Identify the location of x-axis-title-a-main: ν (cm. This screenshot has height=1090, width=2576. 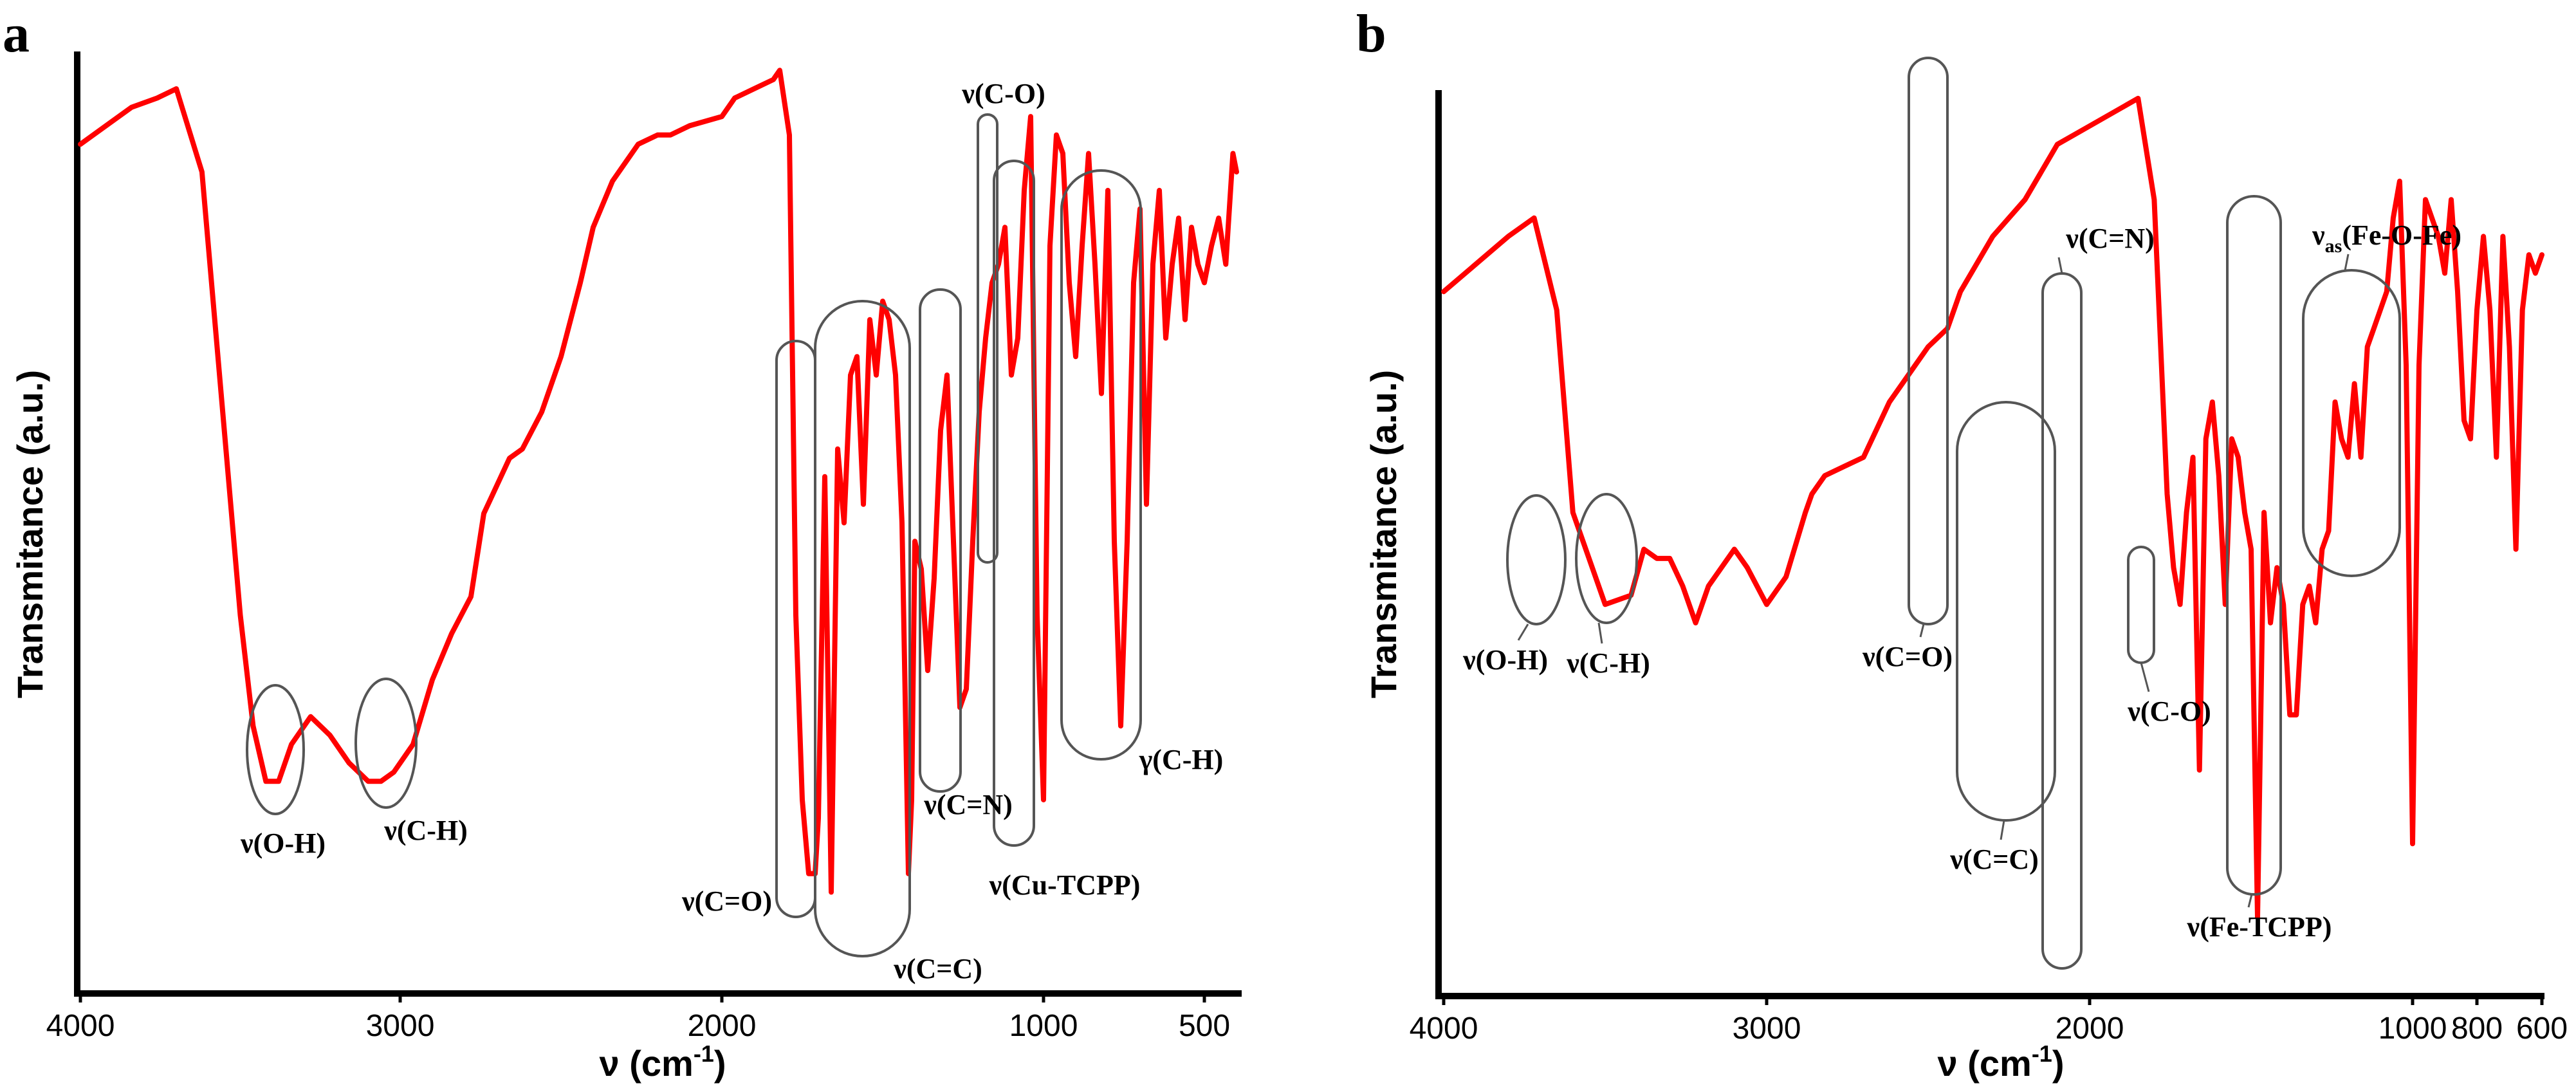
(647, 1063).